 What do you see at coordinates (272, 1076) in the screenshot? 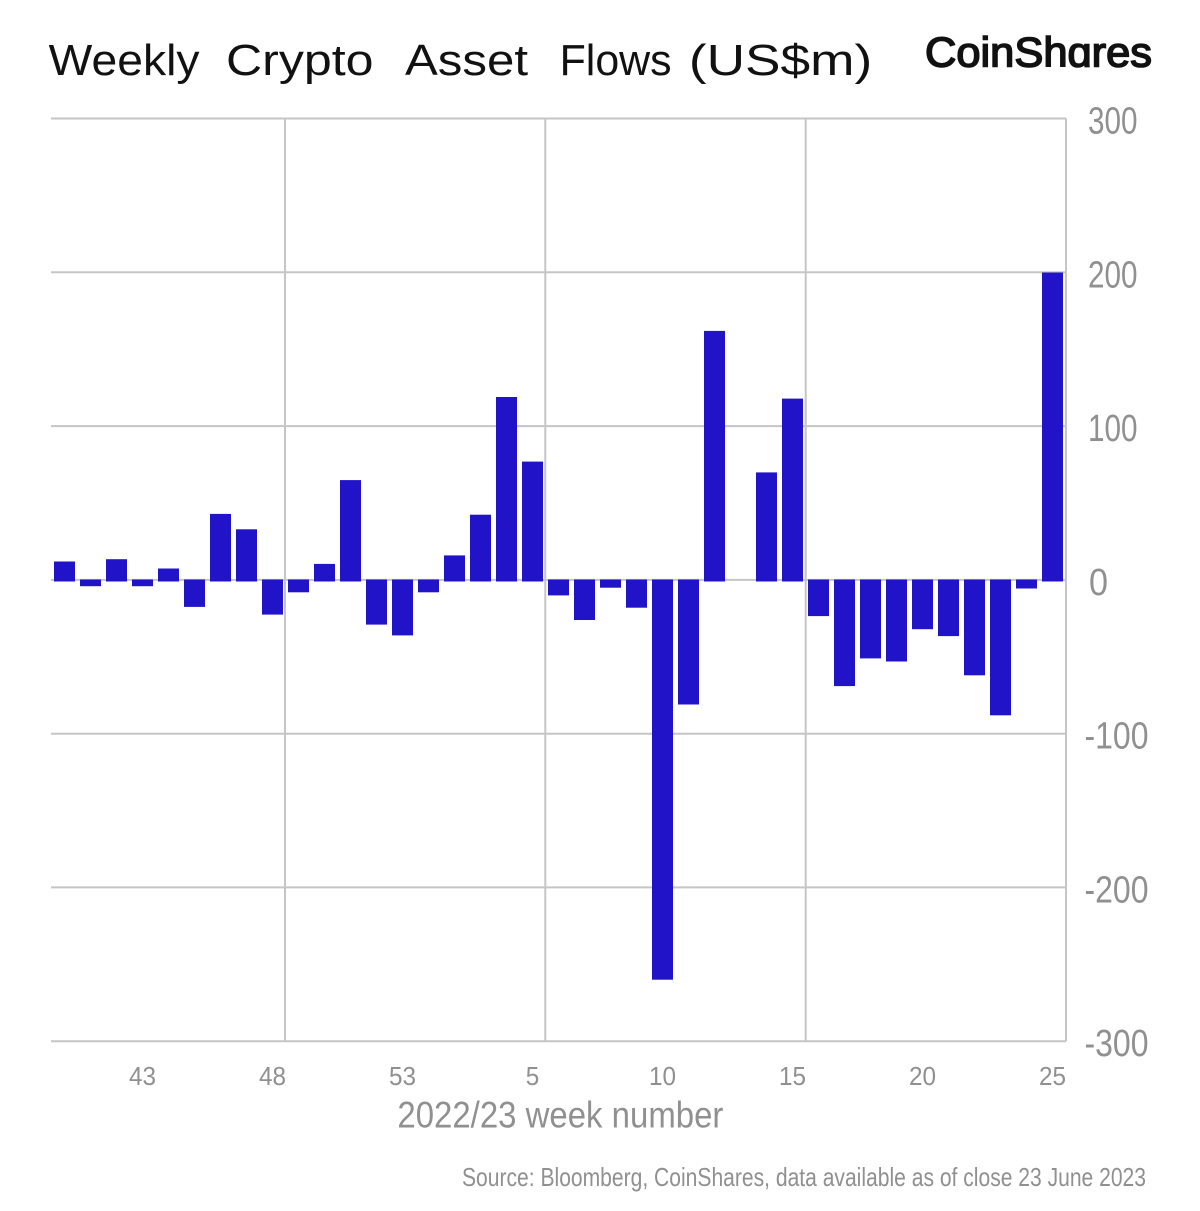
I see `svg-text: 48` at bounding box center [272, 1076].